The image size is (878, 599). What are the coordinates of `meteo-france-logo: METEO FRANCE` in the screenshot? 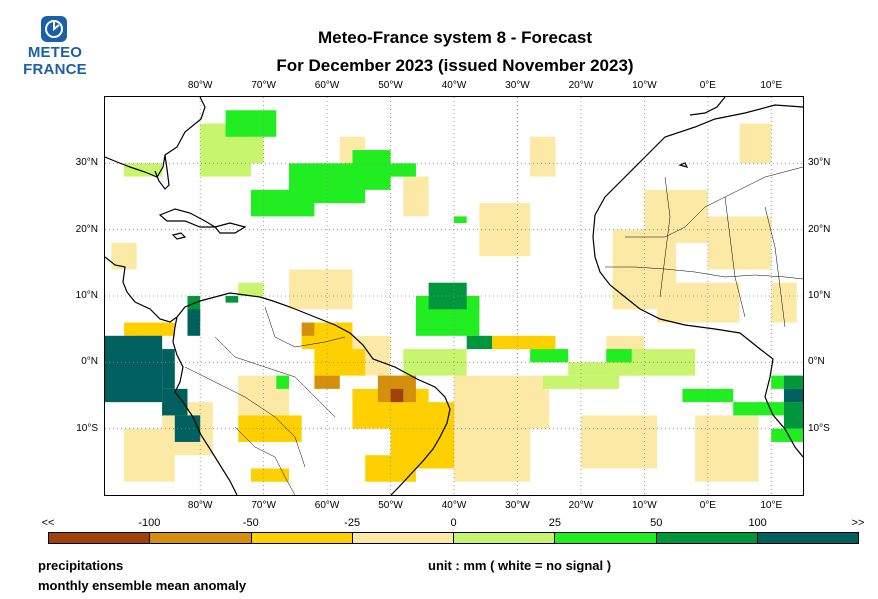 It's located at (55, 47).